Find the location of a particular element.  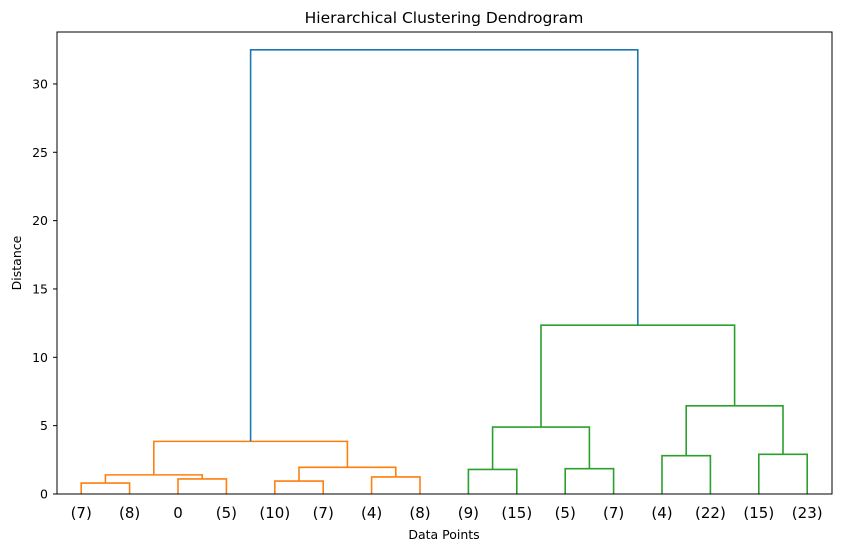

leaf-label-4: (10) is located at coordinates (274, 513).